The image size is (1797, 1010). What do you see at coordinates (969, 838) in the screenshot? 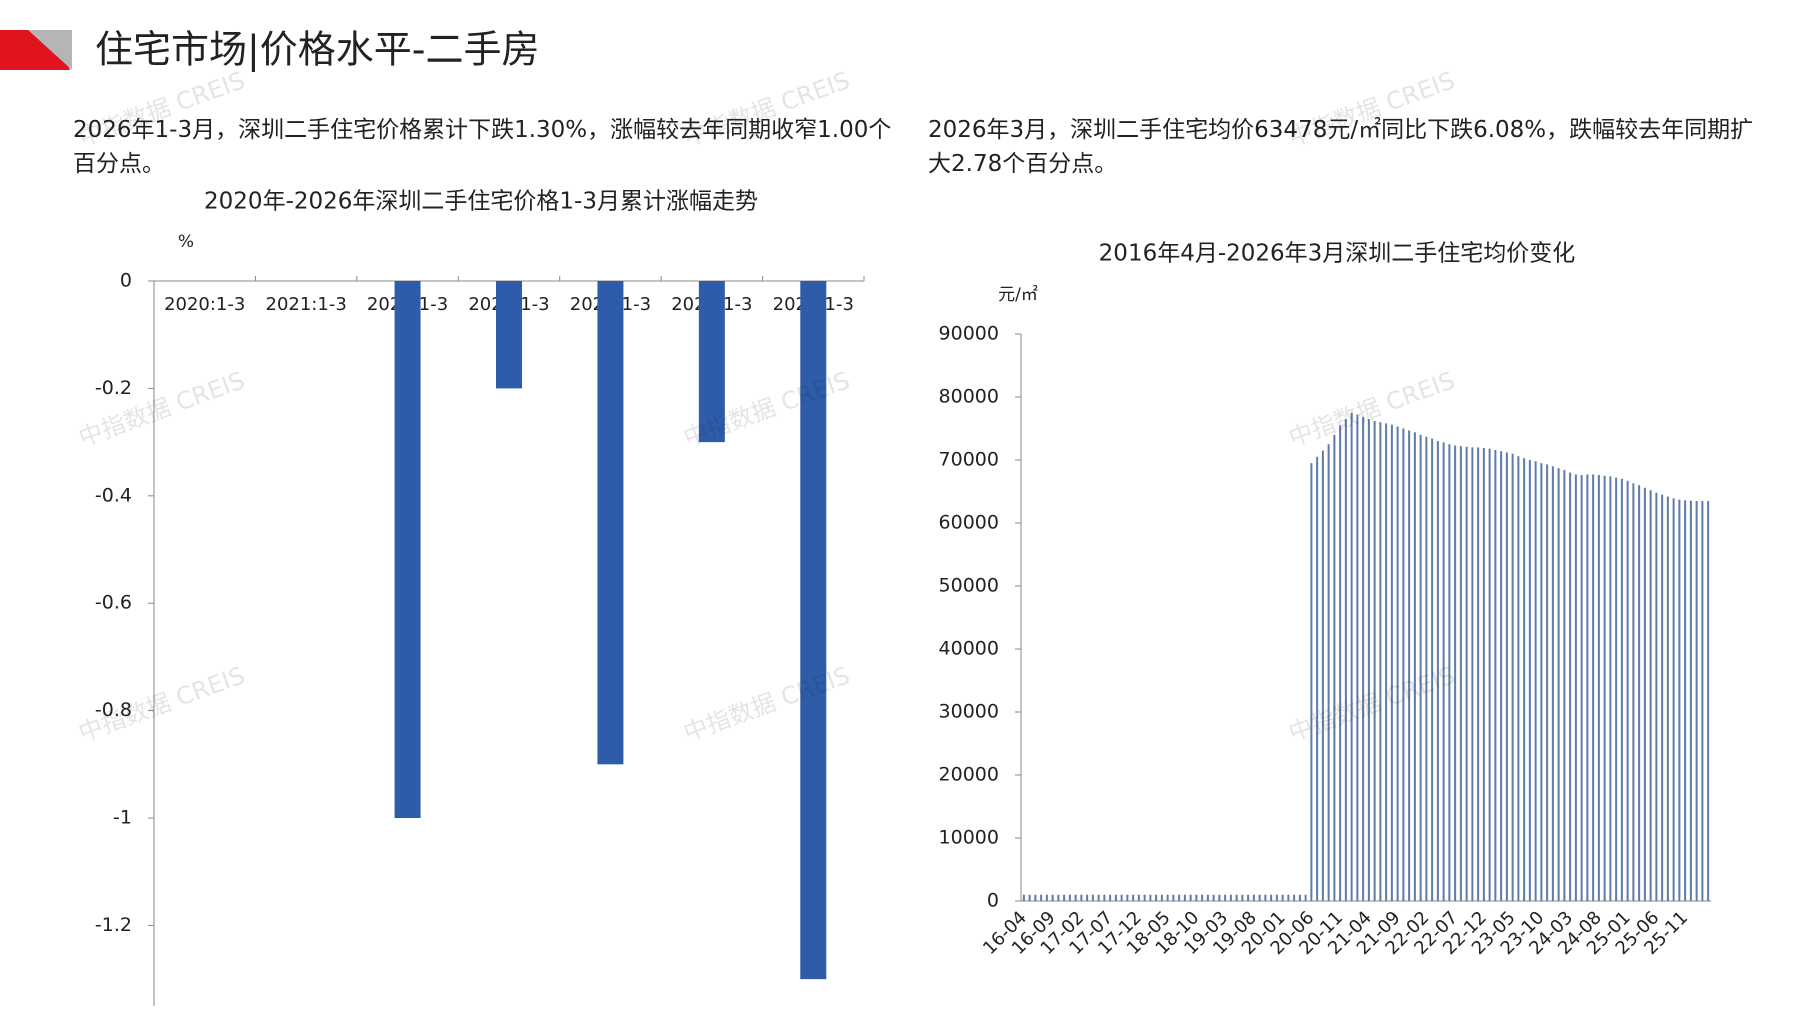
I see `y-tick-label: 10000` at bounding box center [969, 838].